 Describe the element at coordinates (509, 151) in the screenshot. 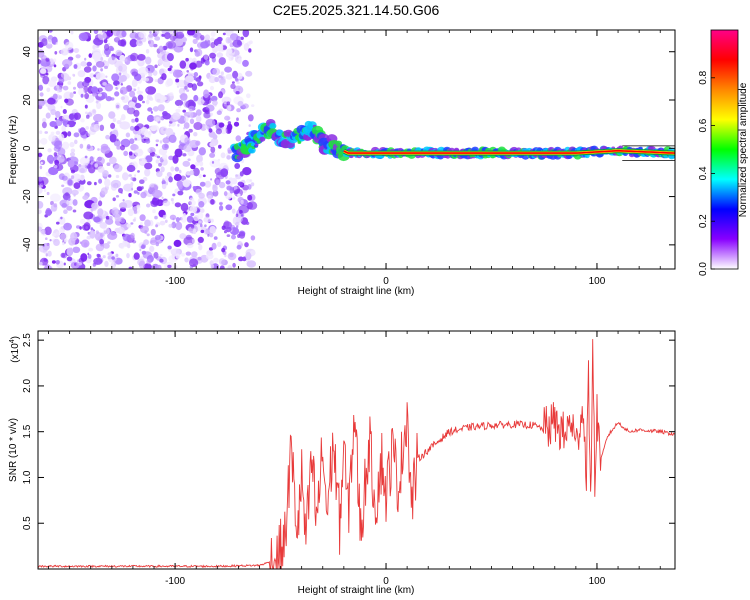

I see `signal-band-core` at that location.